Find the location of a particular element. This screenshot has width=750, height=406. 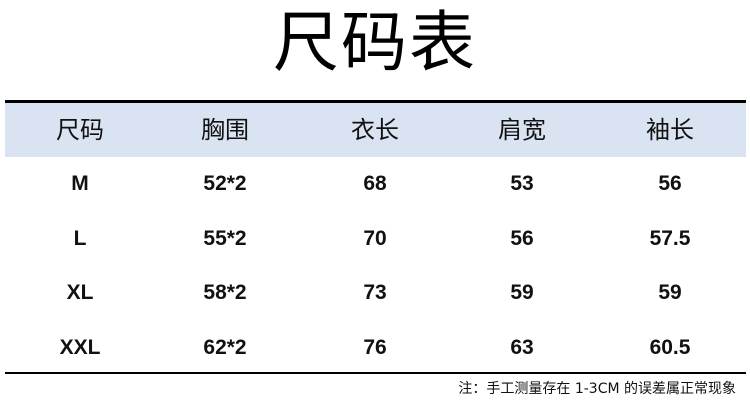

table-cell: 60.5 is located at coordinates (670, 347).